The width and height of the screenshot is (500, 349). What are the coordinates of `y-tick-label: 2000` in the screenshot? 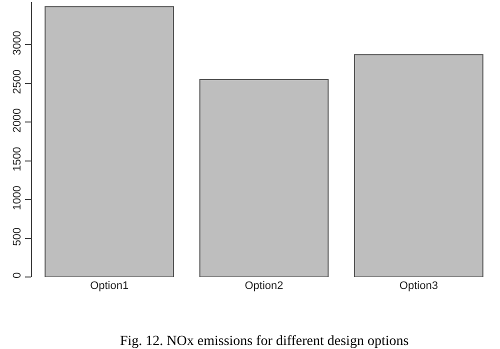 It's located at (18, 120).